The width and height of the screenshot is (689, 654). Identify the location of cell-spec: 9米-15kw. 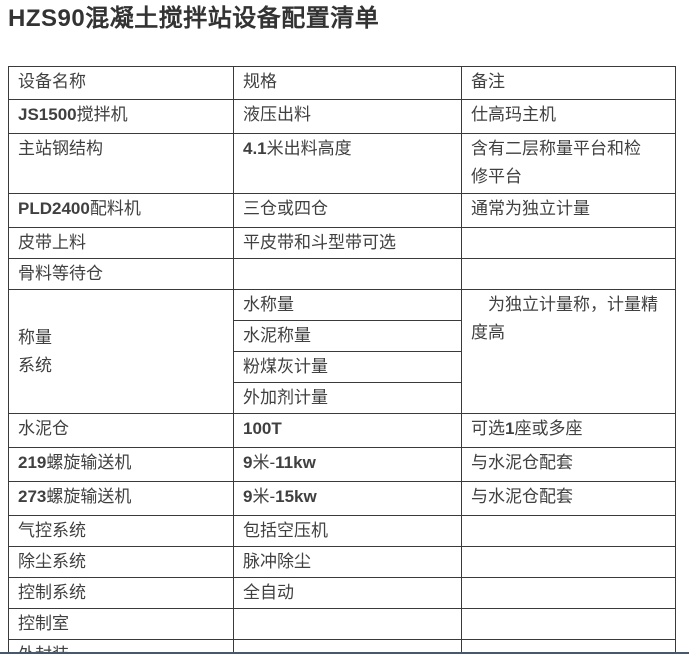
(347, 498).